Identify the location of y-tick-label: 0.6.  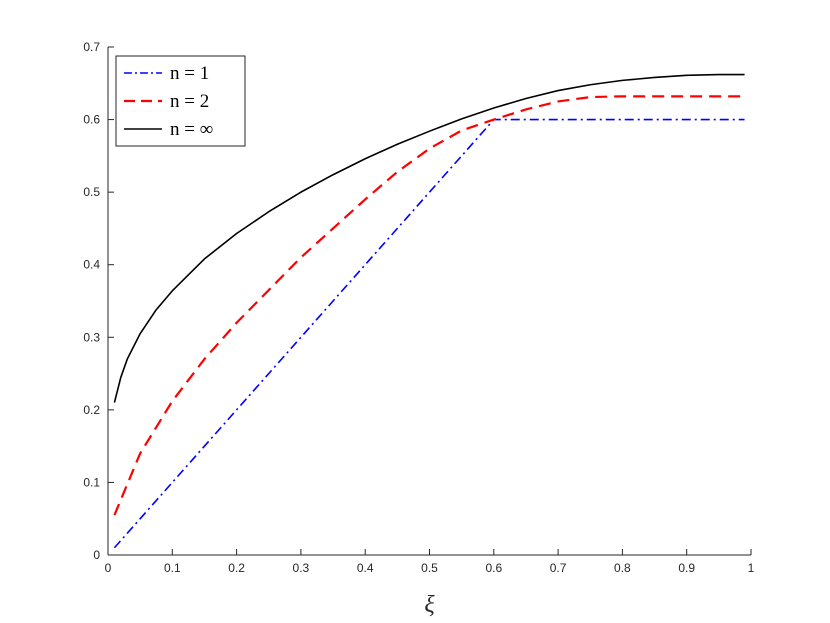
(91, 120).